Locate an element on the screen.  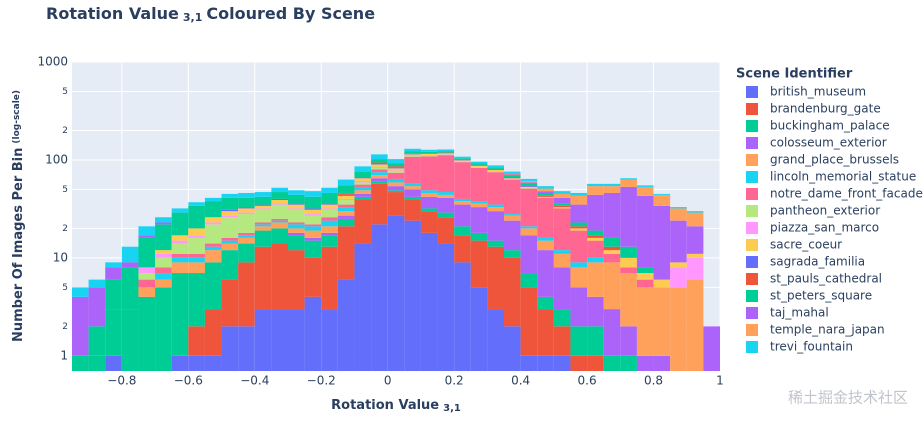
y-tick-label: 5 is located at coordinates (65, 288).